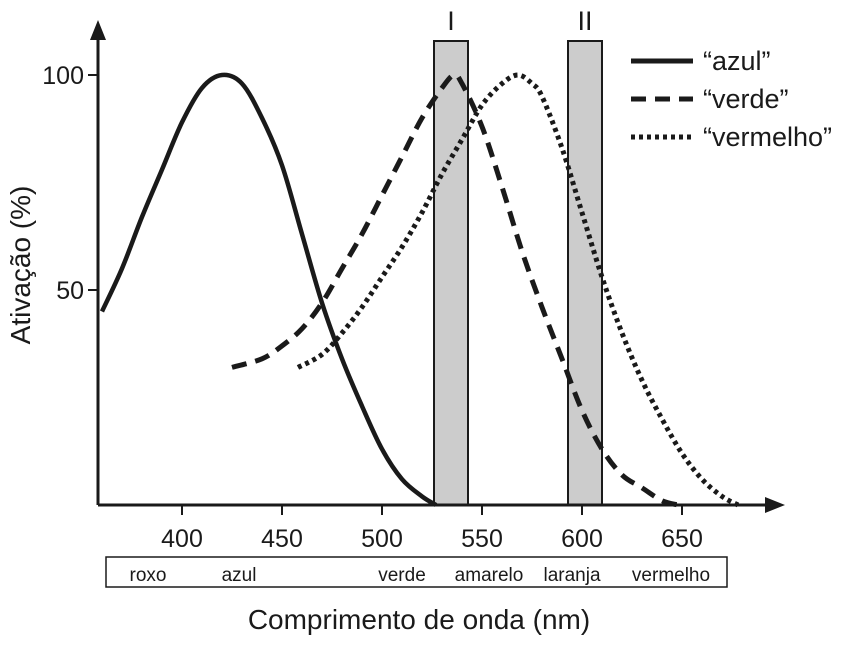  Describe the element at coordinates (584, 21) in the screenshot. I see `band-label-2: II` at that location.